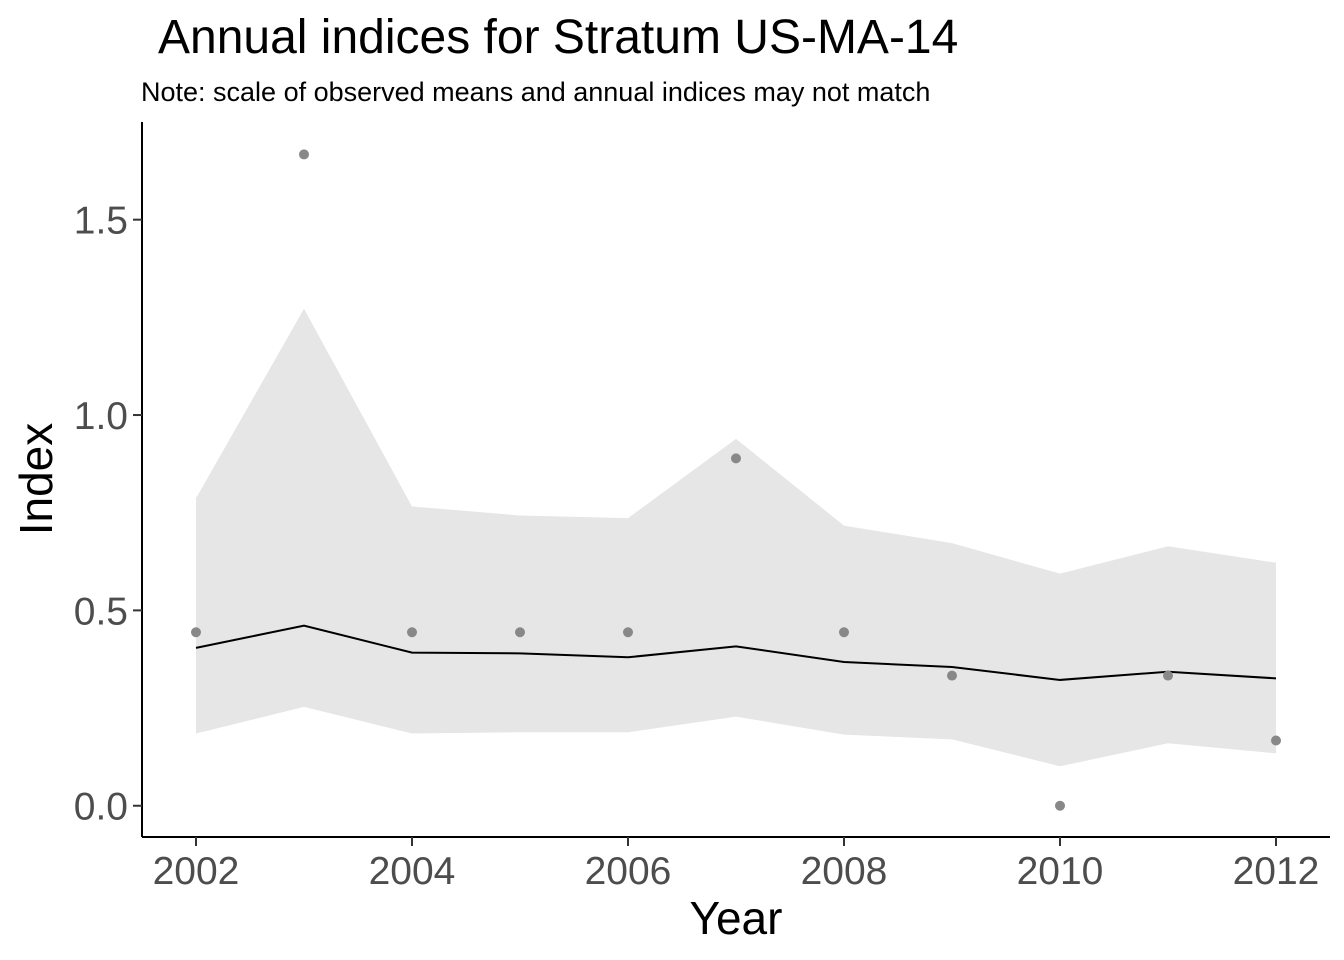 The width and height of the screenshot is (1344, 960). What do you see at coordinates (1276, 871) in the screenshot?
I see `x-tick-label-2012: 2012` at bounding box center [1276, 871].